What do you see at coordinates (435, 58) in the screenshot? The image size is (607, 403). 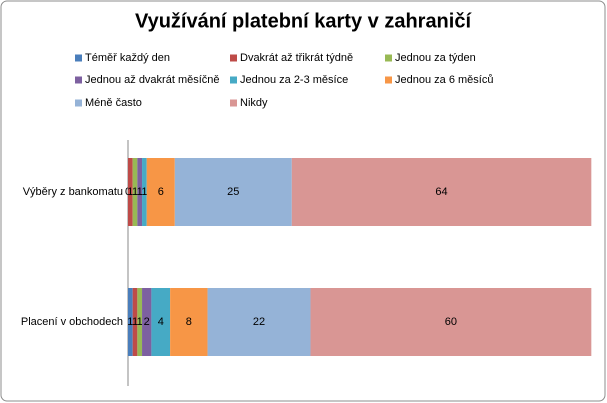 I see `legend-label: Jednou za týden` at bounding box center [435, 58].